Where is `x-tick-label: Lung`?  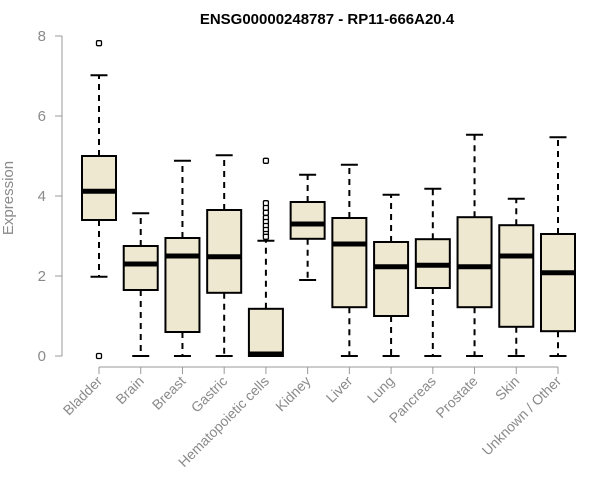
x-tick-label: Lung is located at coordinates (380, 389).